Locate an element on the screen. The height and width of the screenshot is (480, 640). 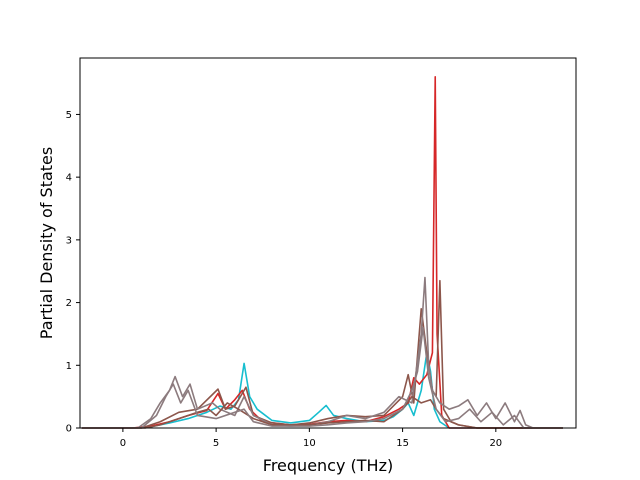
y-tick-label: 1 is located at coordinates (69, 366).